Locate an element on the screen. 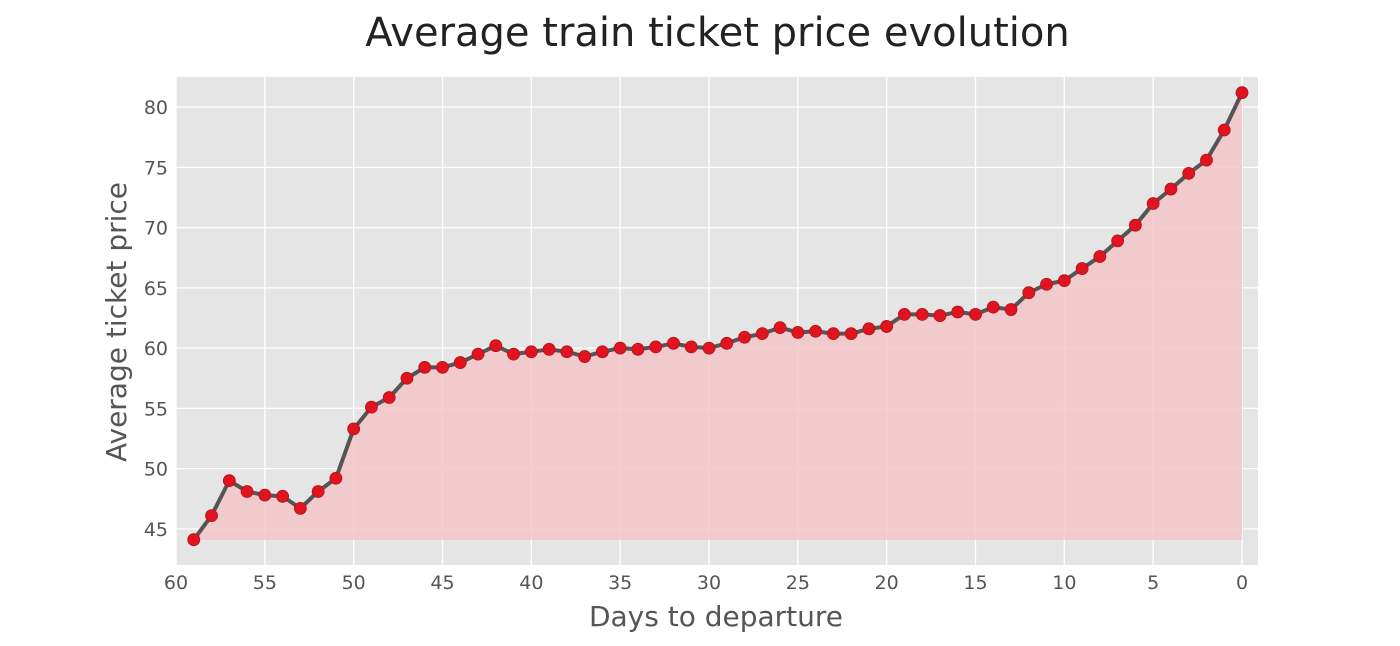 This screenshot has height=646, width=1400. y-tick-label: 80 is located at coordinates (156, 108).